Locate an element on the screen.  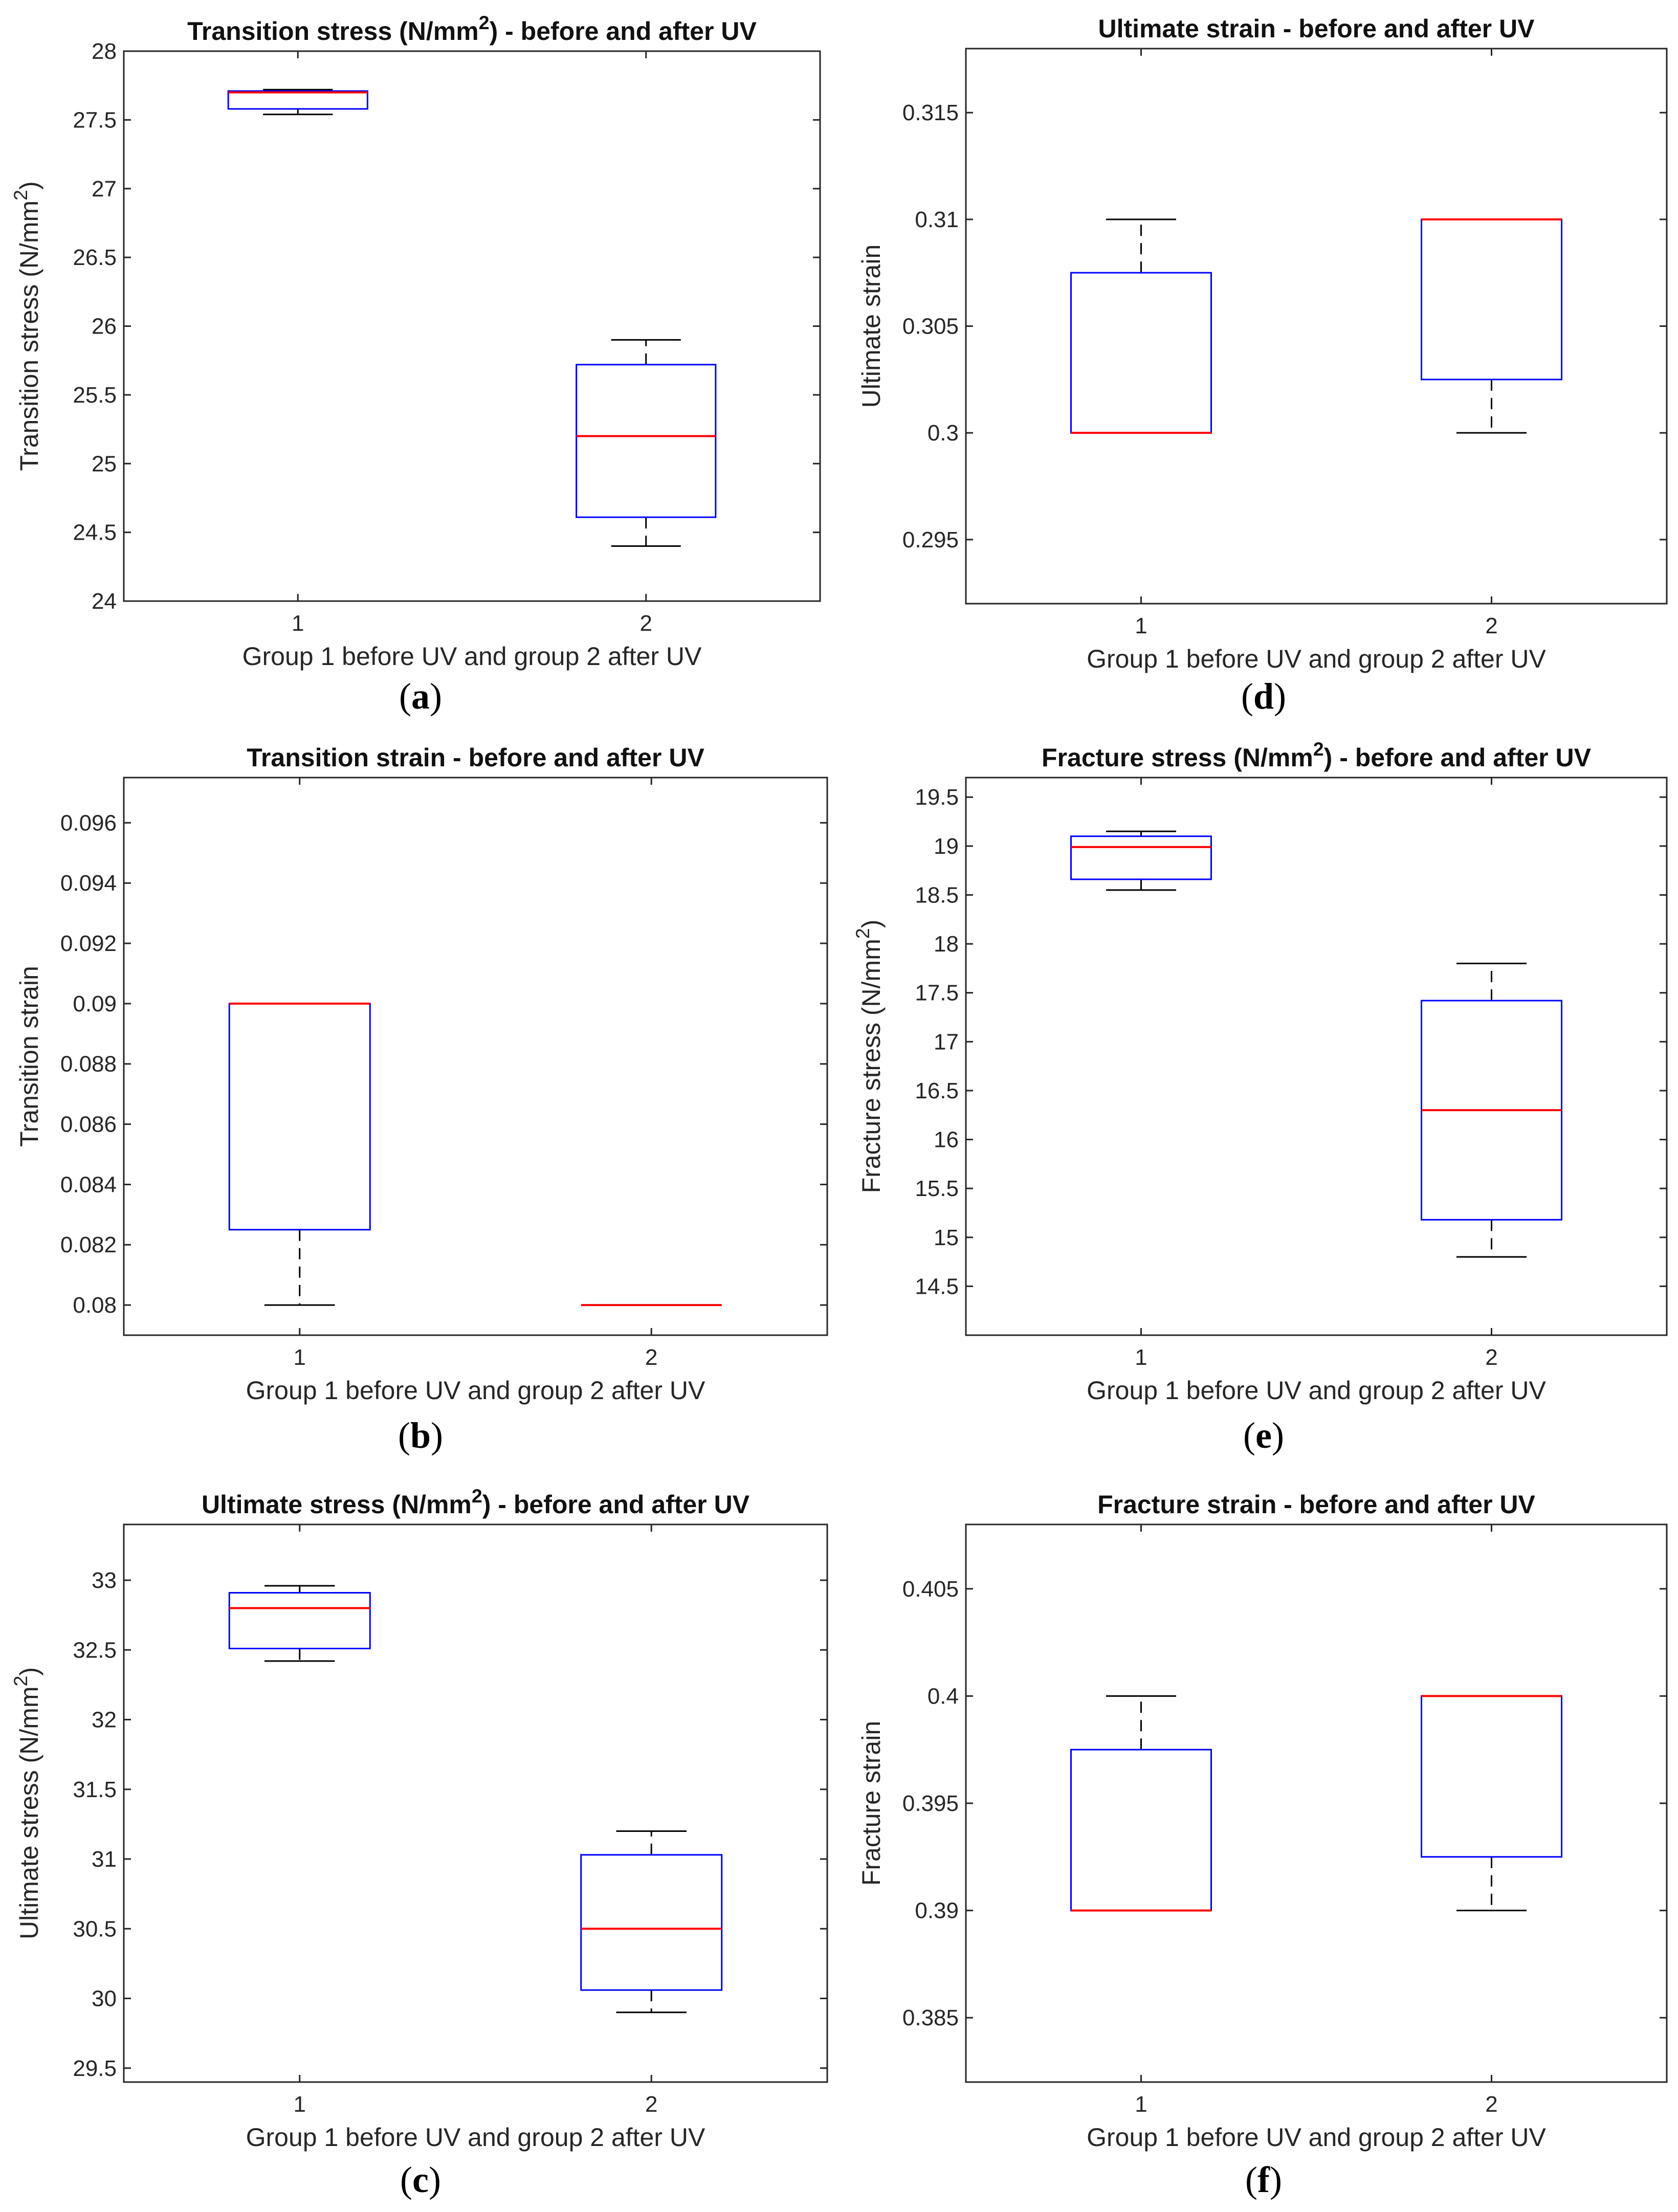
panel-label-b: (b) is located at coordinates (420, 1435).